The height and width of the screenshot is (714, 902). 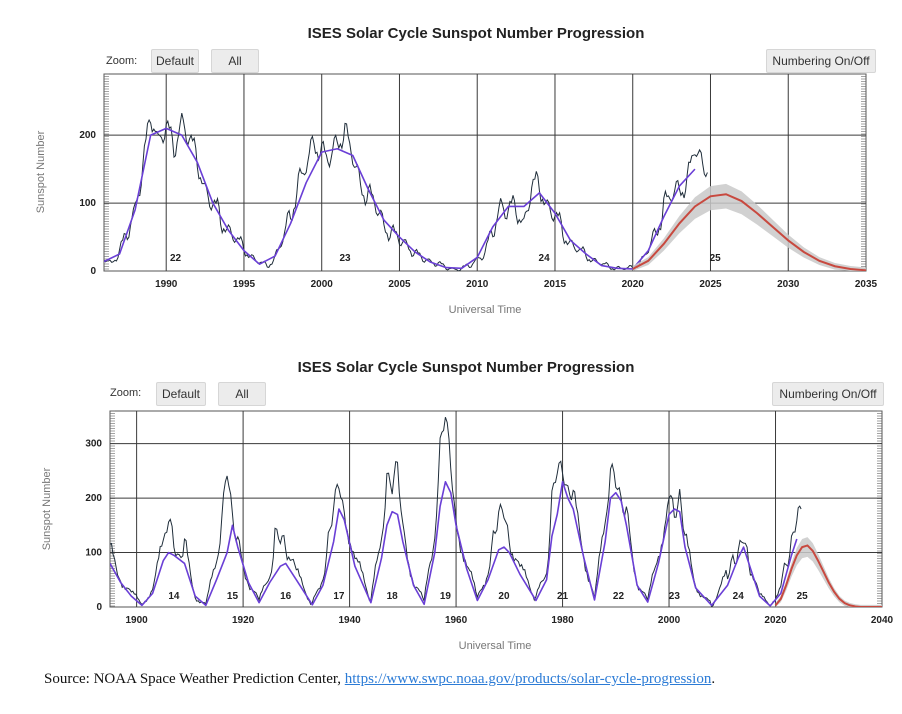 I want to click on x-tick-label: 2035, so click(x=866, y=284).